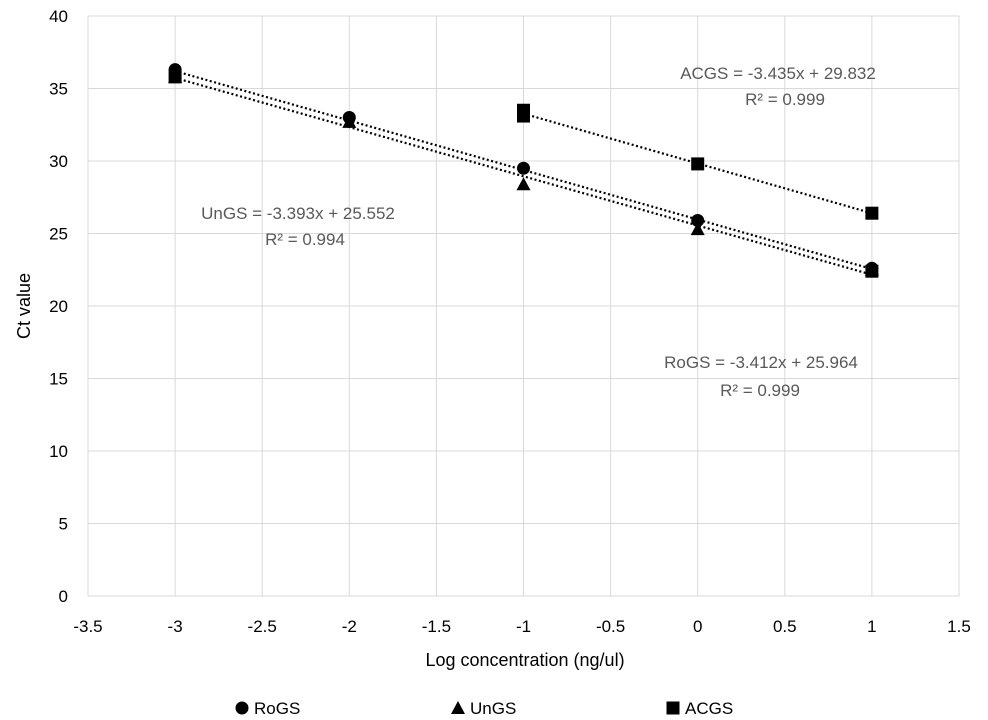 This screenshot has width=988, height=720. I want to click on equation-ungs: UnGS = -3.393x + 25.552, so click(298, 213).